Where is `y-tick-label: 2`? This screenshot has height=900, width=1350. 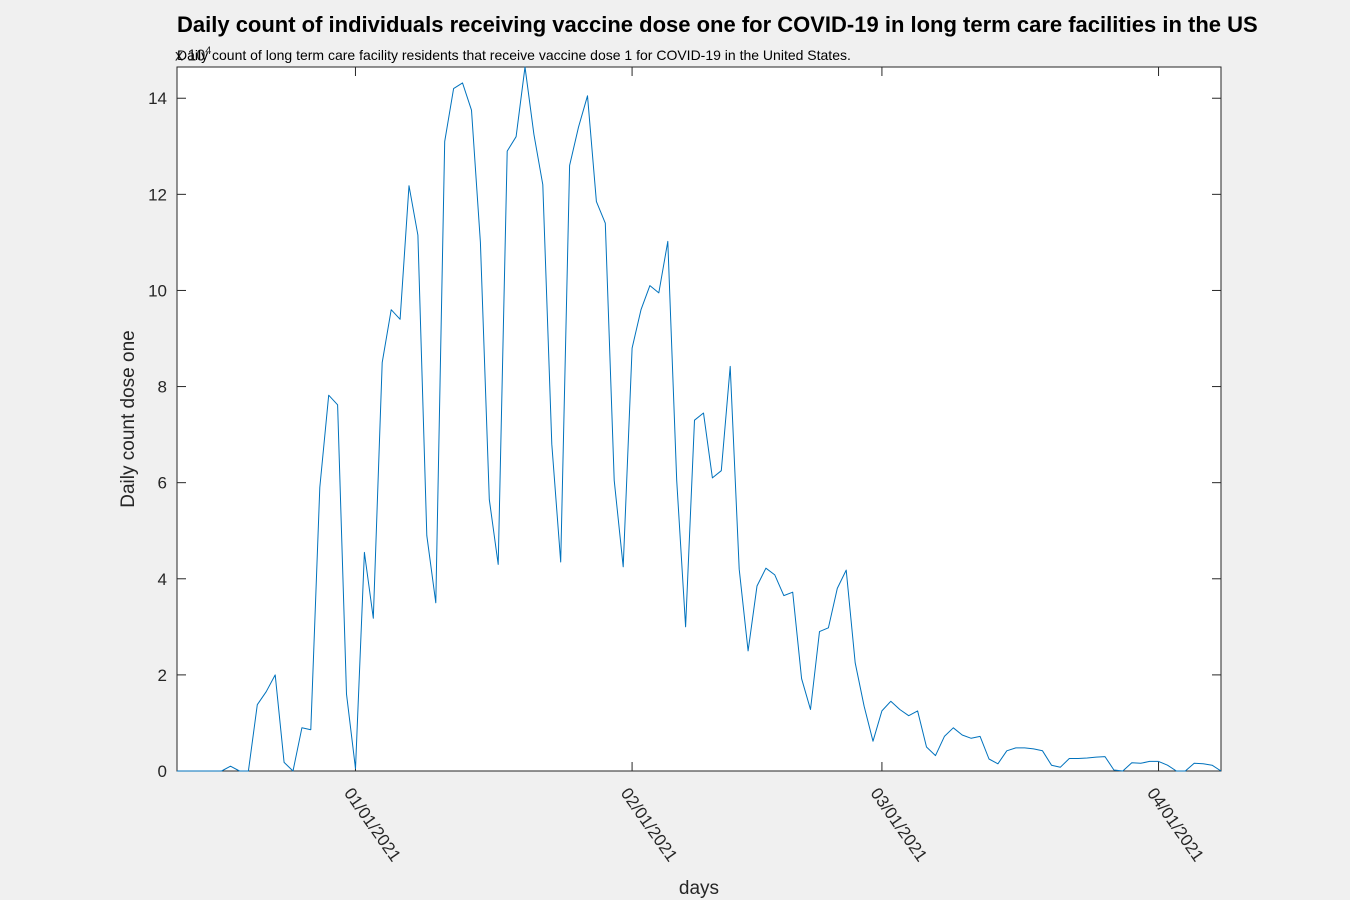
y-tick-label: 2 is located at coordinates (162, 675).